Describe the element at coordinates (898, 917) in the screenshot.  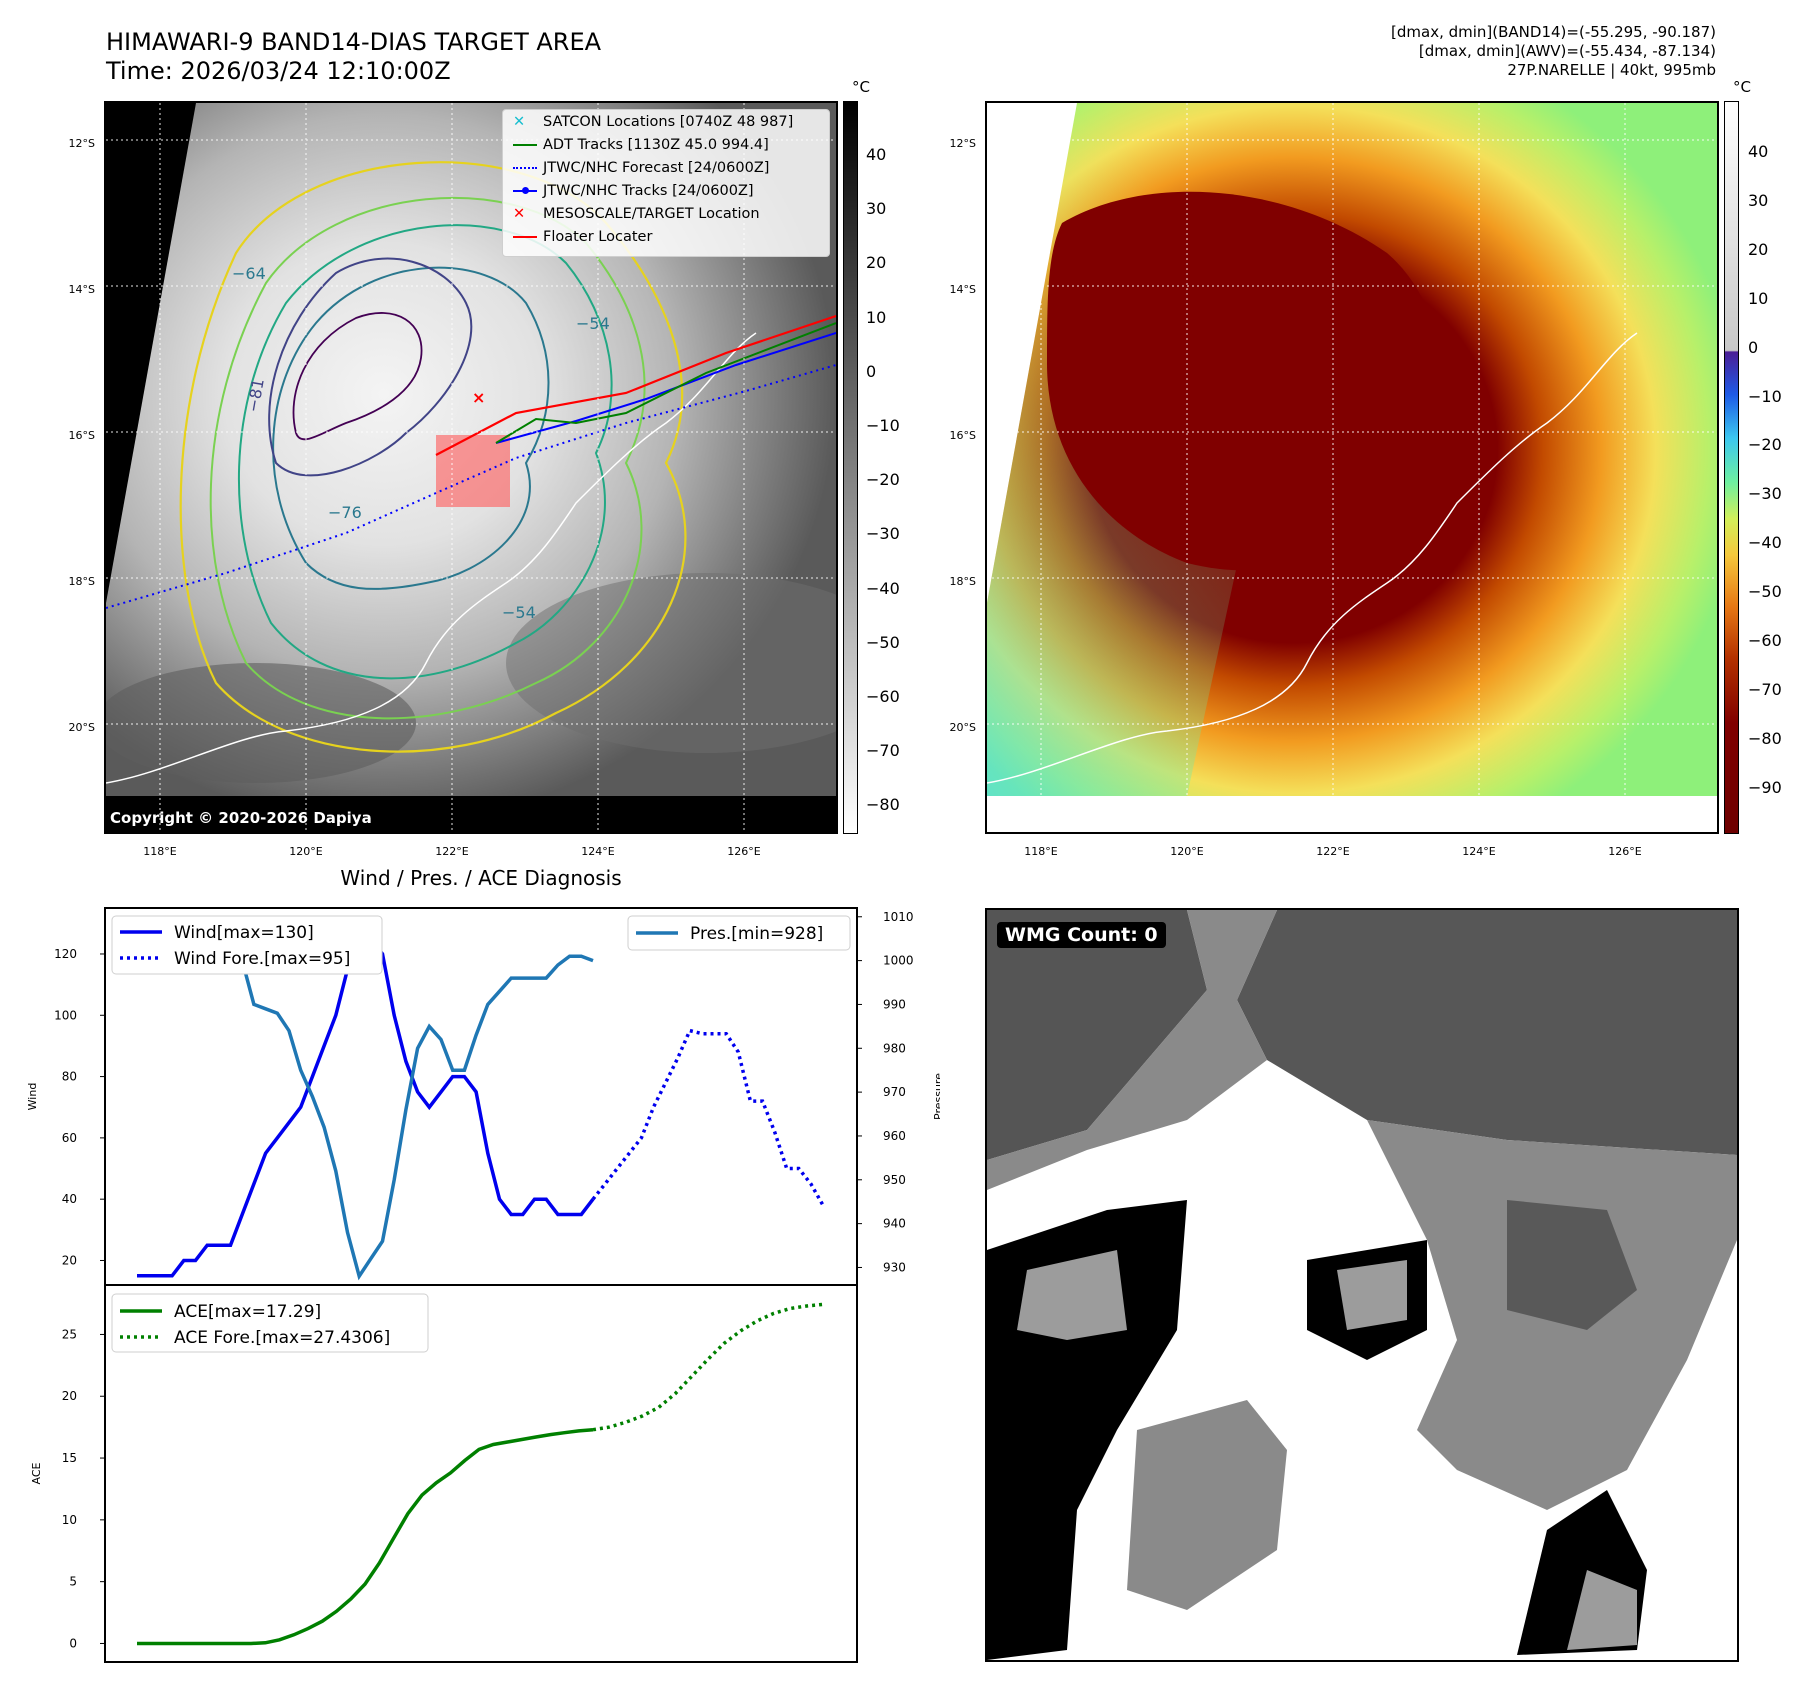
I see `y2-tick-label: 1010` at that location.